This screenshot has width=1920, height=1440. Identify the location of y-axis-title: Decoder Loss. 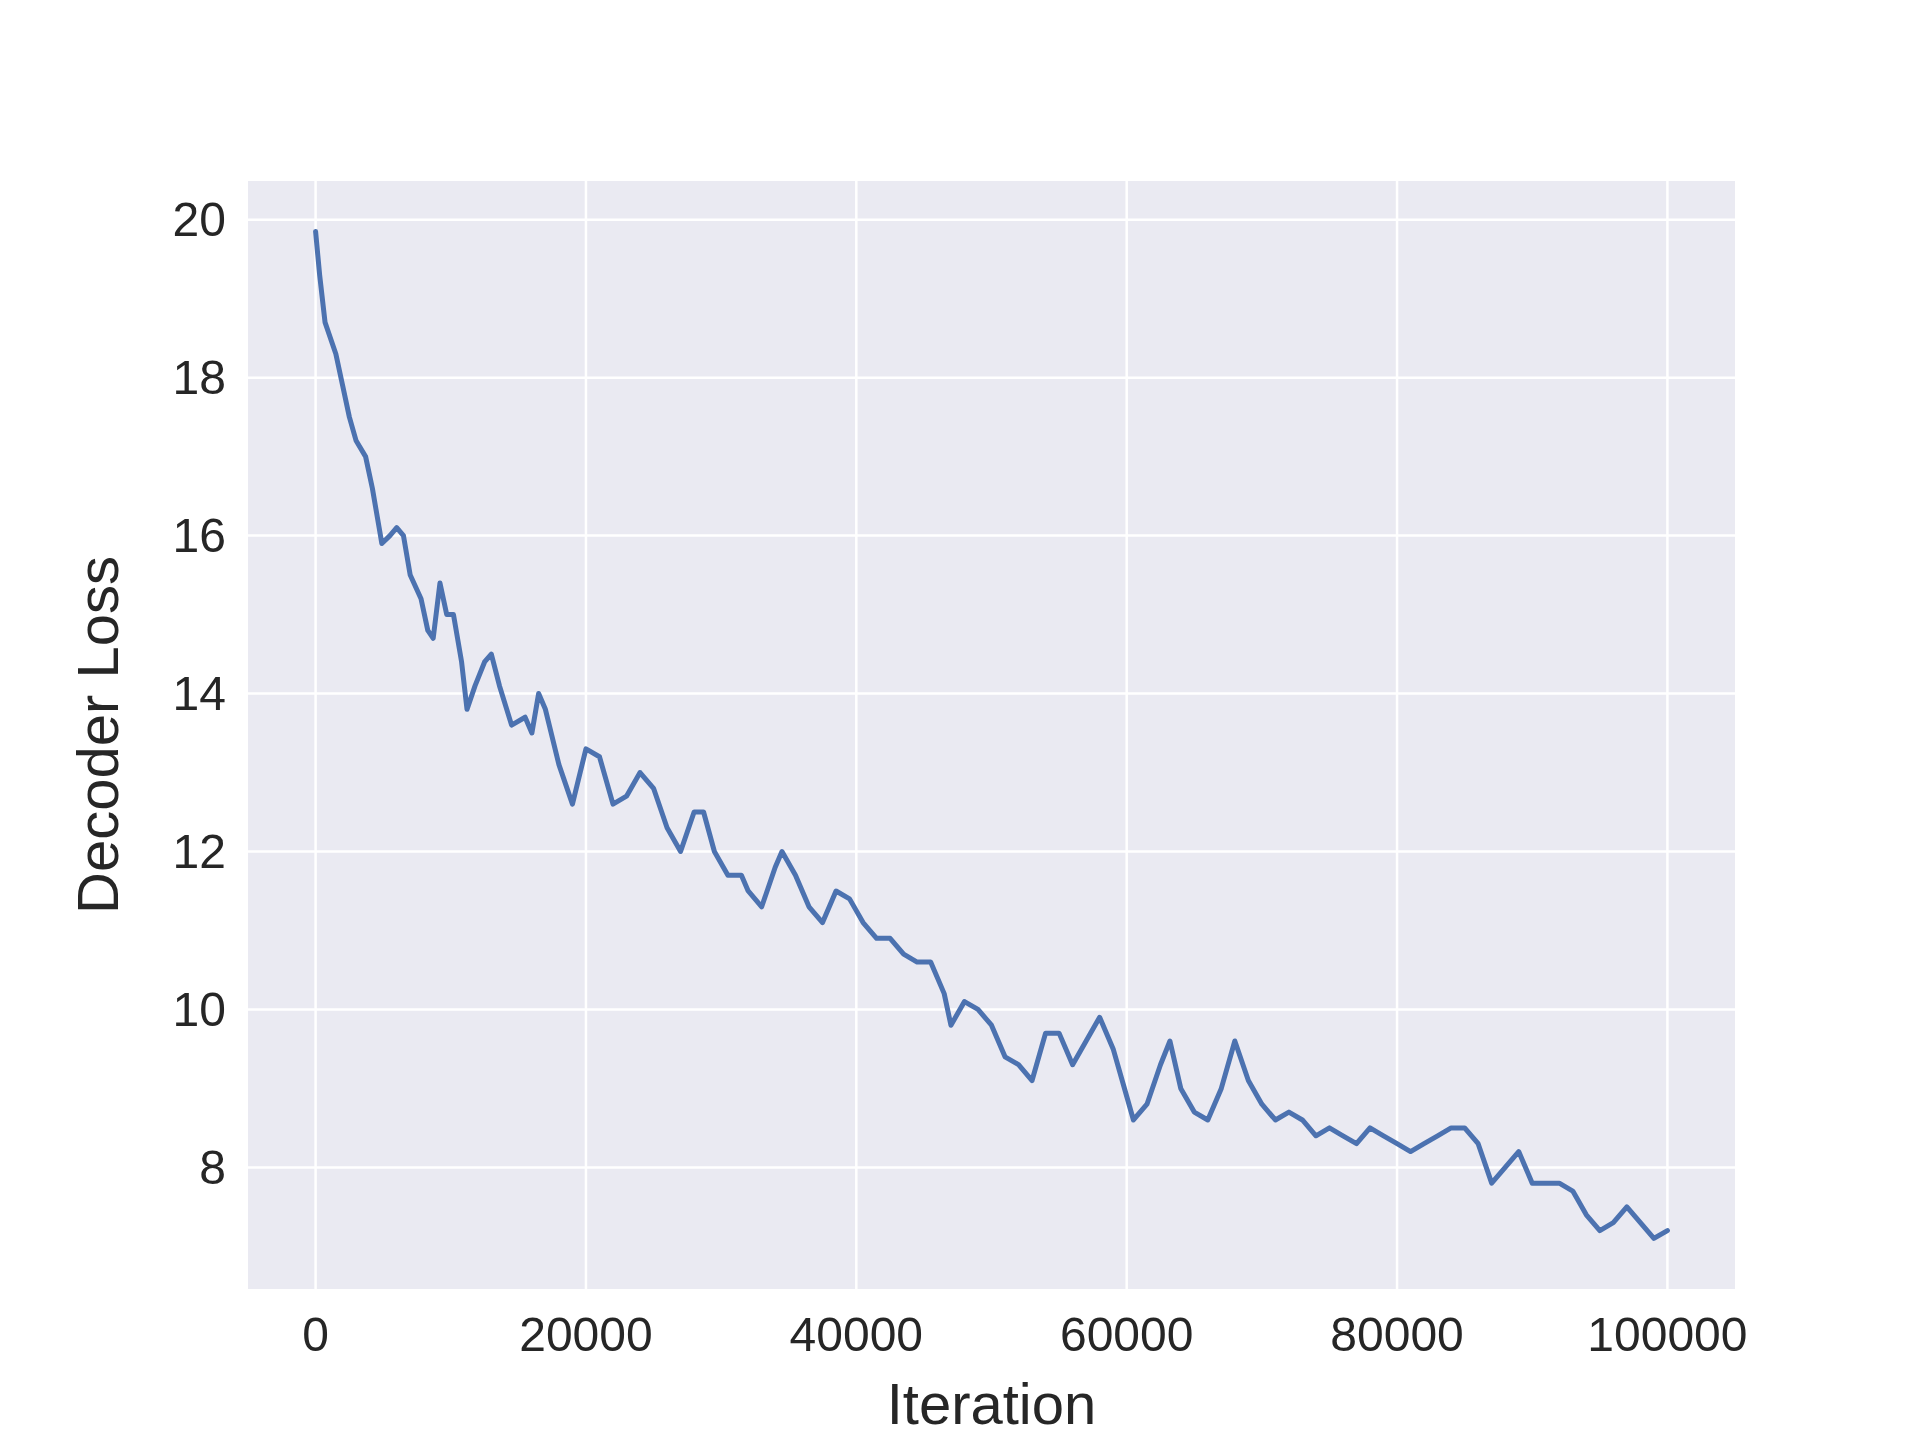
(97, 735).